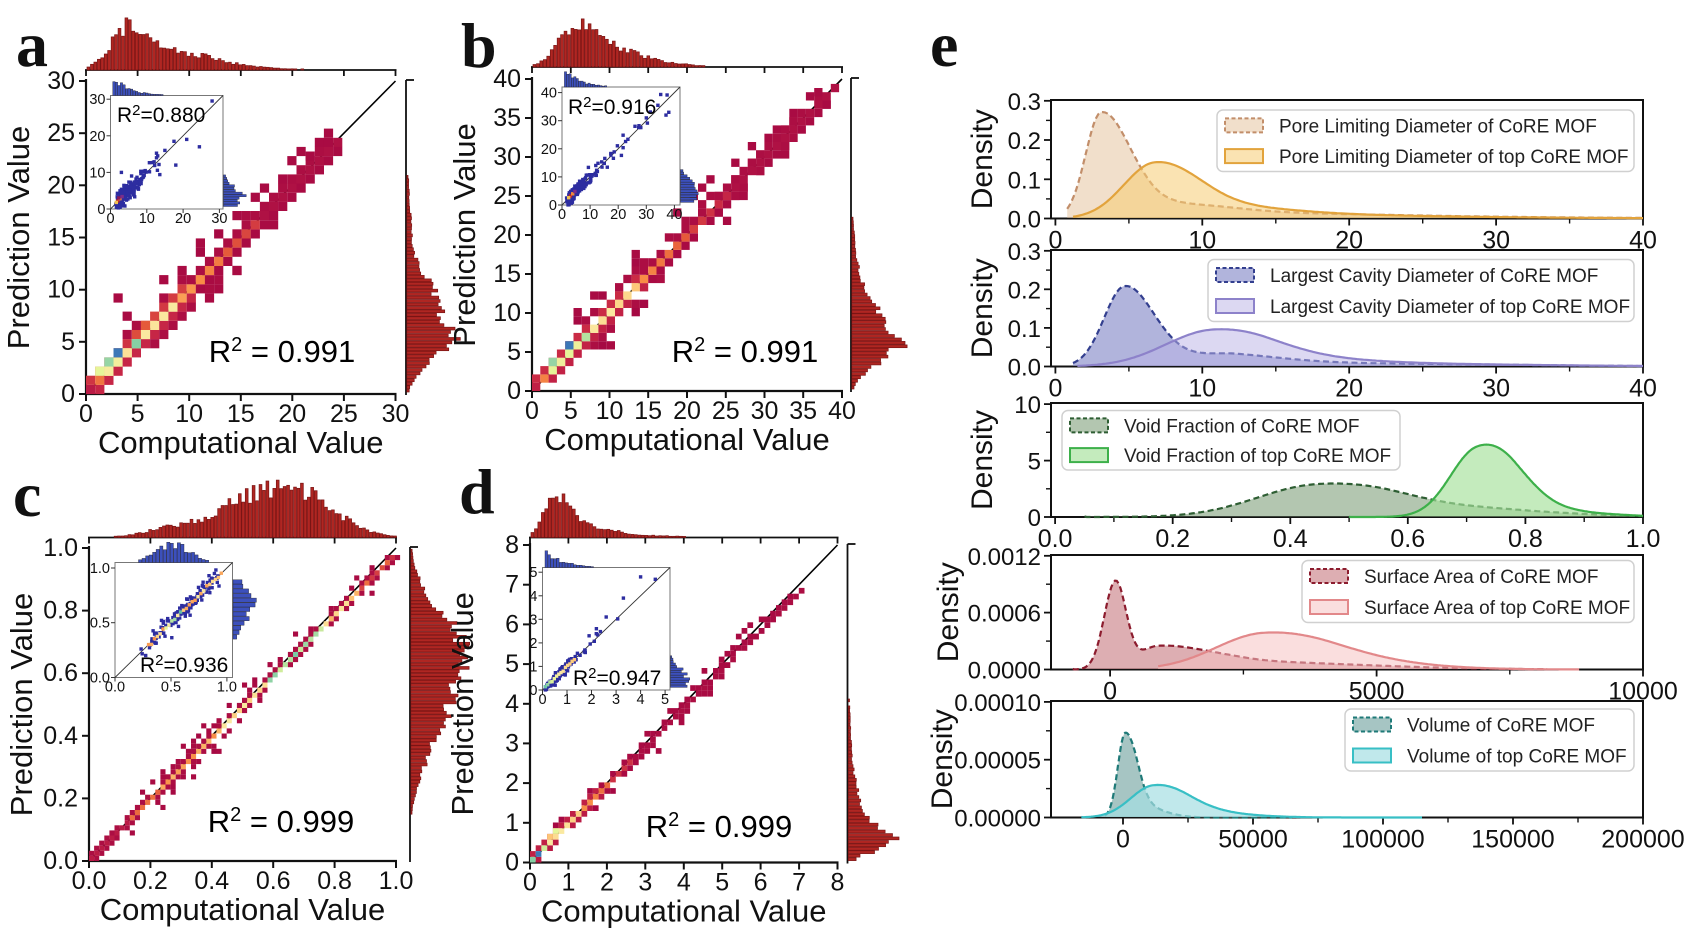  I want to click on svg-text: Void Fraction of top CoRE MOF, so click(1257, 456).